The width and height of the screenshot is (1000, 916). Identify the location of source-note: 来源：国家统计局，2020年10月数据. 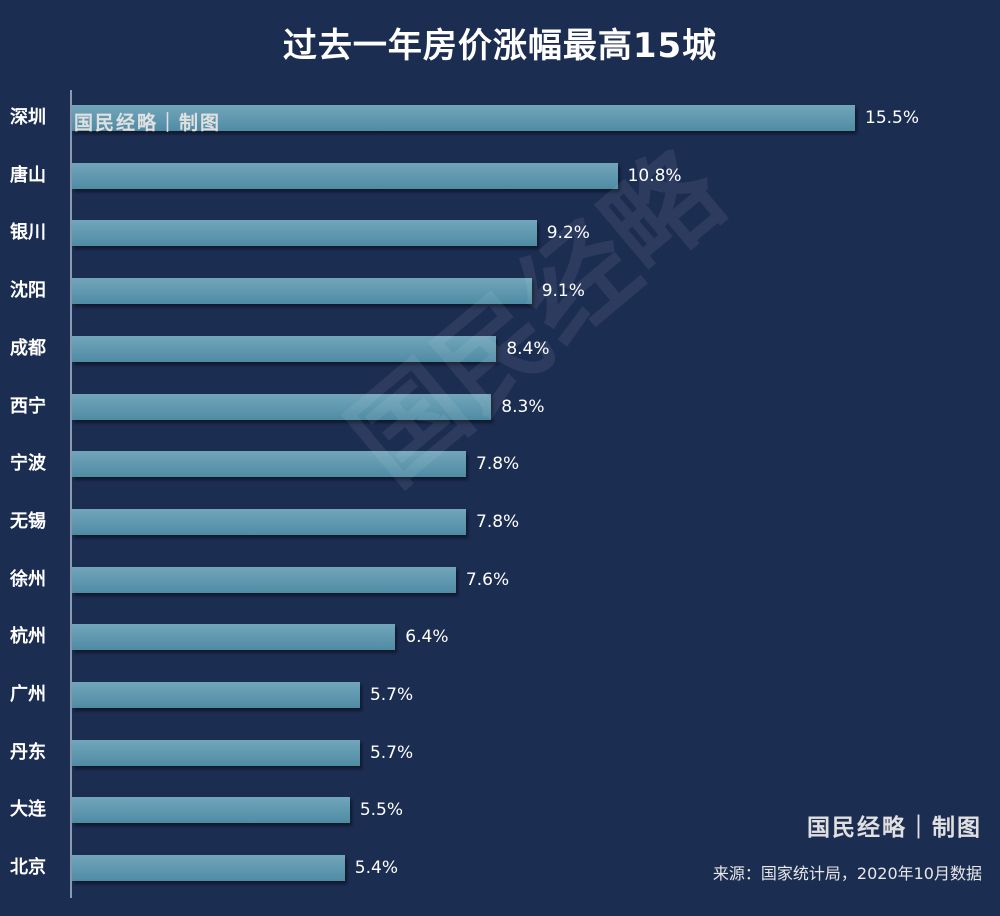
(847, 873).